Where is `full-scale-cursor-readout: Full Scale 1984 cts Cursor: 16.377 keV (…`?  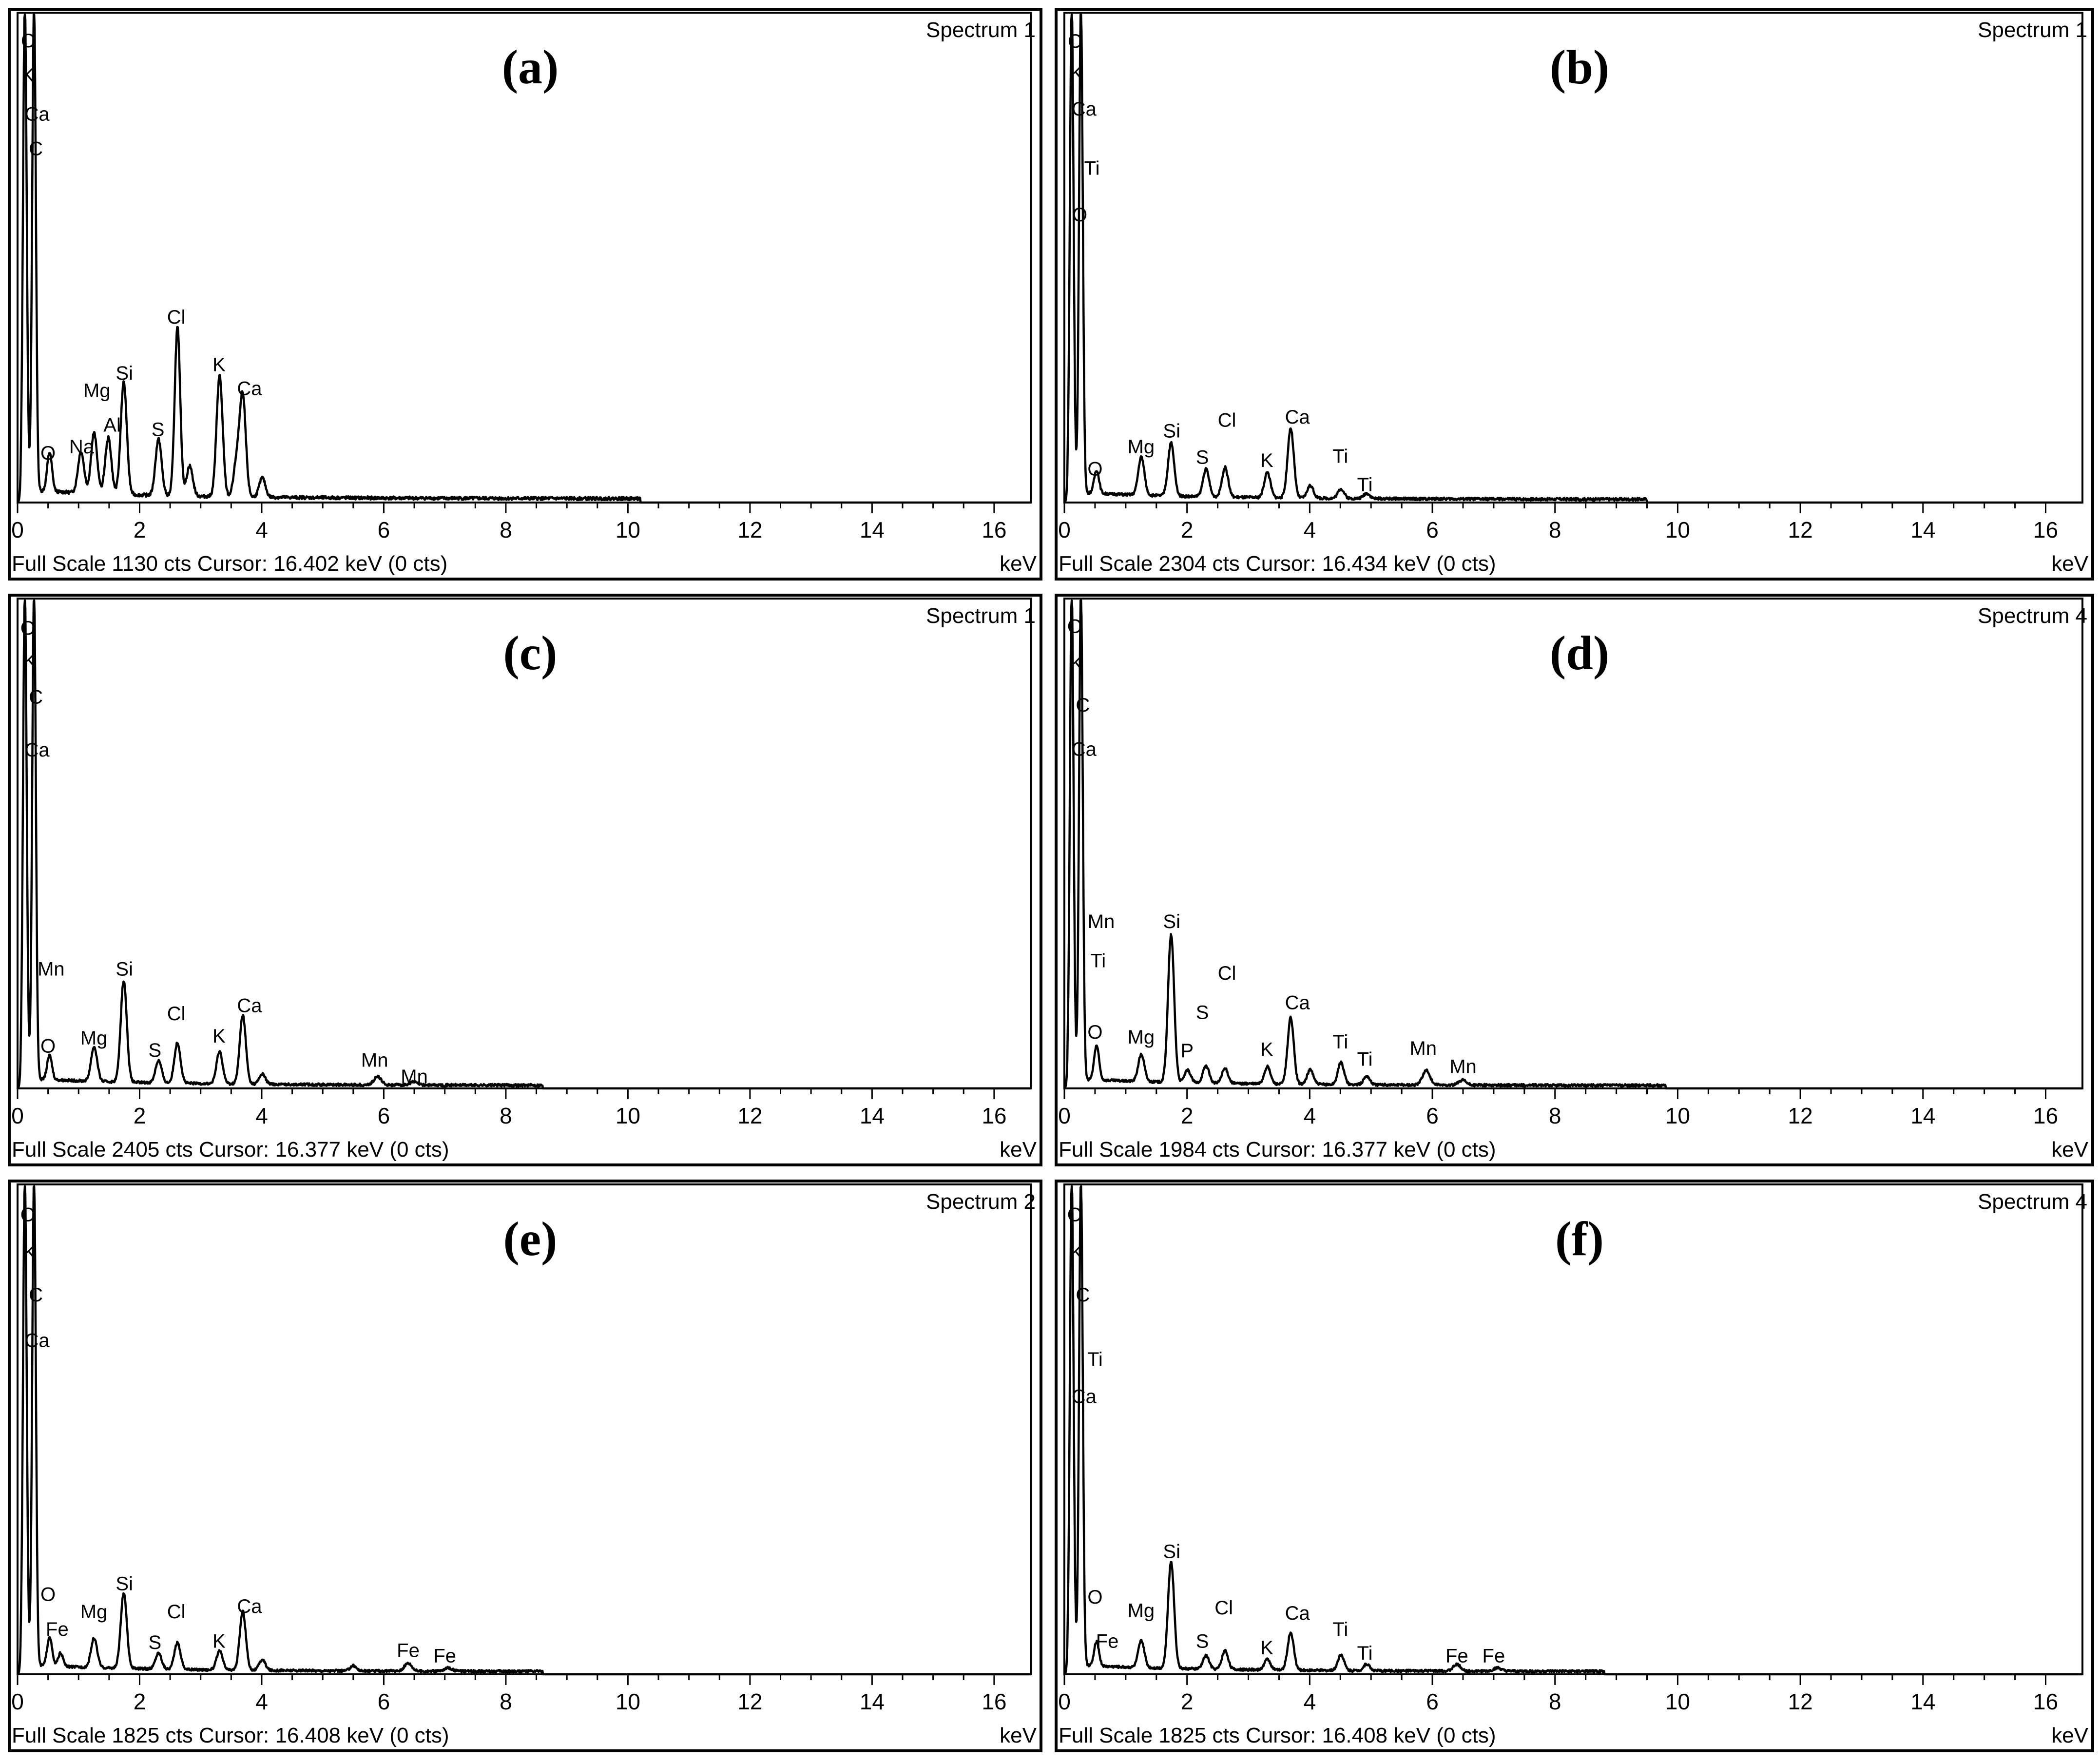
full-scale-cursor-readout: Full Scale 1984 cts Cursor: 16.377 keV (… is located at coordinates (1277, 1150).